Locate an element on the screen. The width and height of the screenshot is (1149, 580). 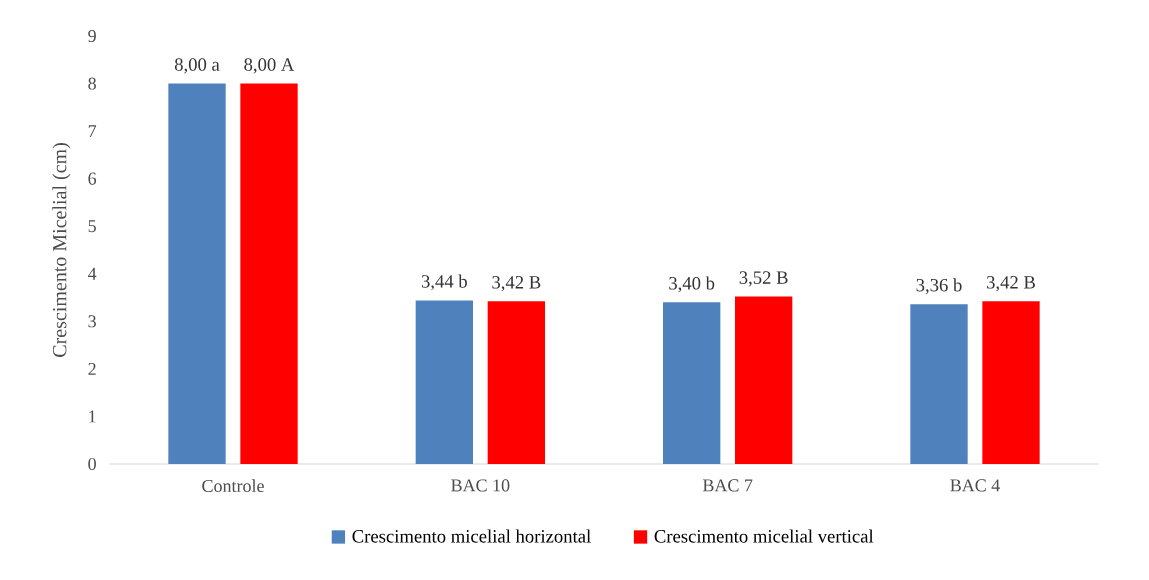
data-label: 8,00 a is located at coordinates (197, 66).